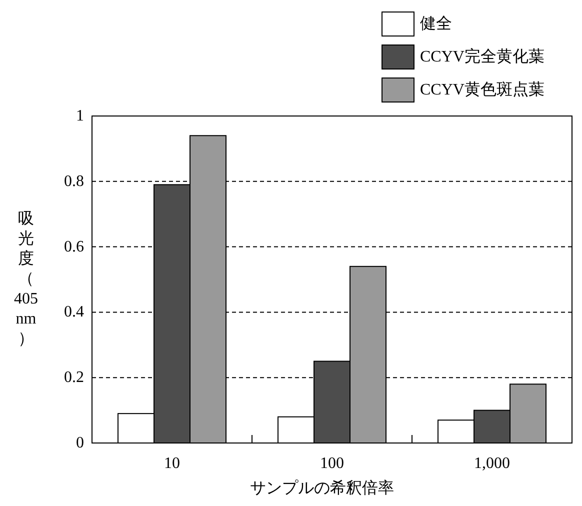  What do you see at coordinates (26, 279) in the screenshot?
I see `y-axis-title: 吸光度（405 nm）` at bounding box center [26, 279].